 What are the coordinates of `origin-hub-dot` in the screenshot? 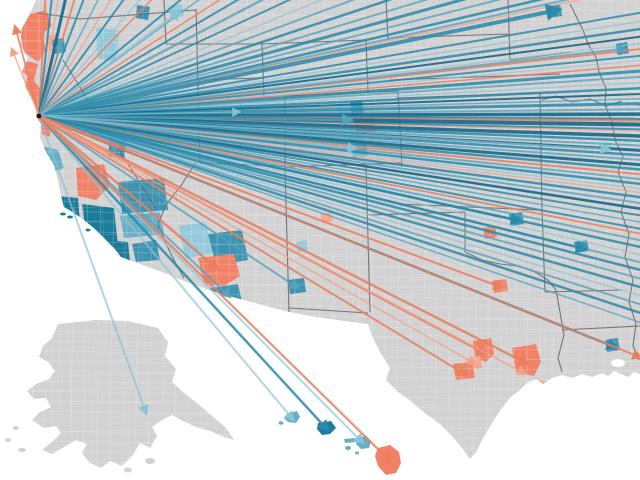 It's located at (39, 116).